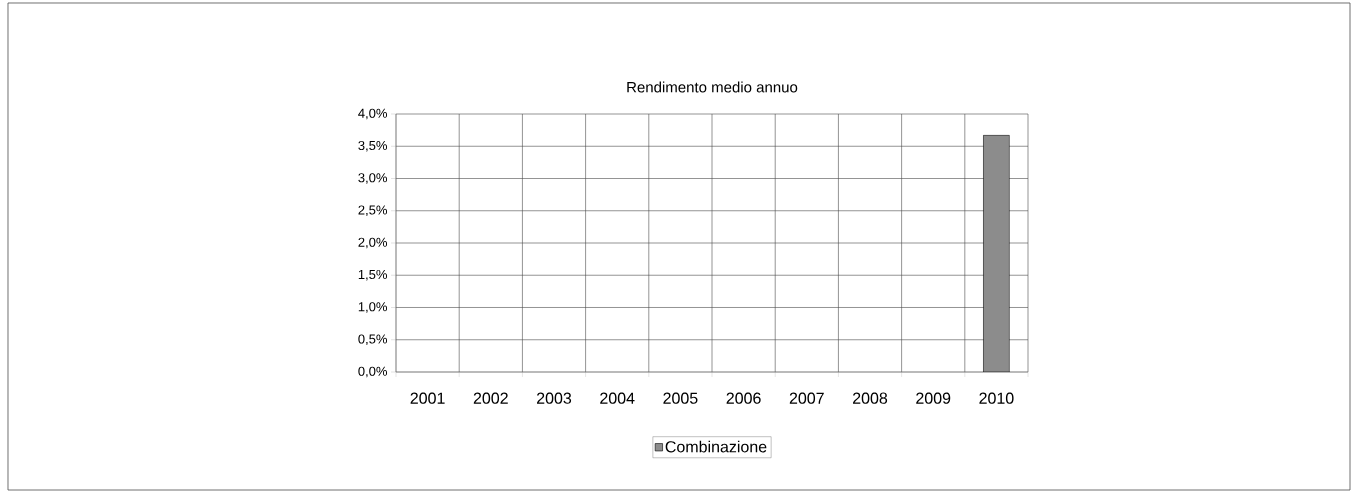 The height and width of the screenshot is (493, 1358). Describe the element at coordinates (712, 87) in the screenshot. I see `chart-title: Rendimento medio annuo` at that location.